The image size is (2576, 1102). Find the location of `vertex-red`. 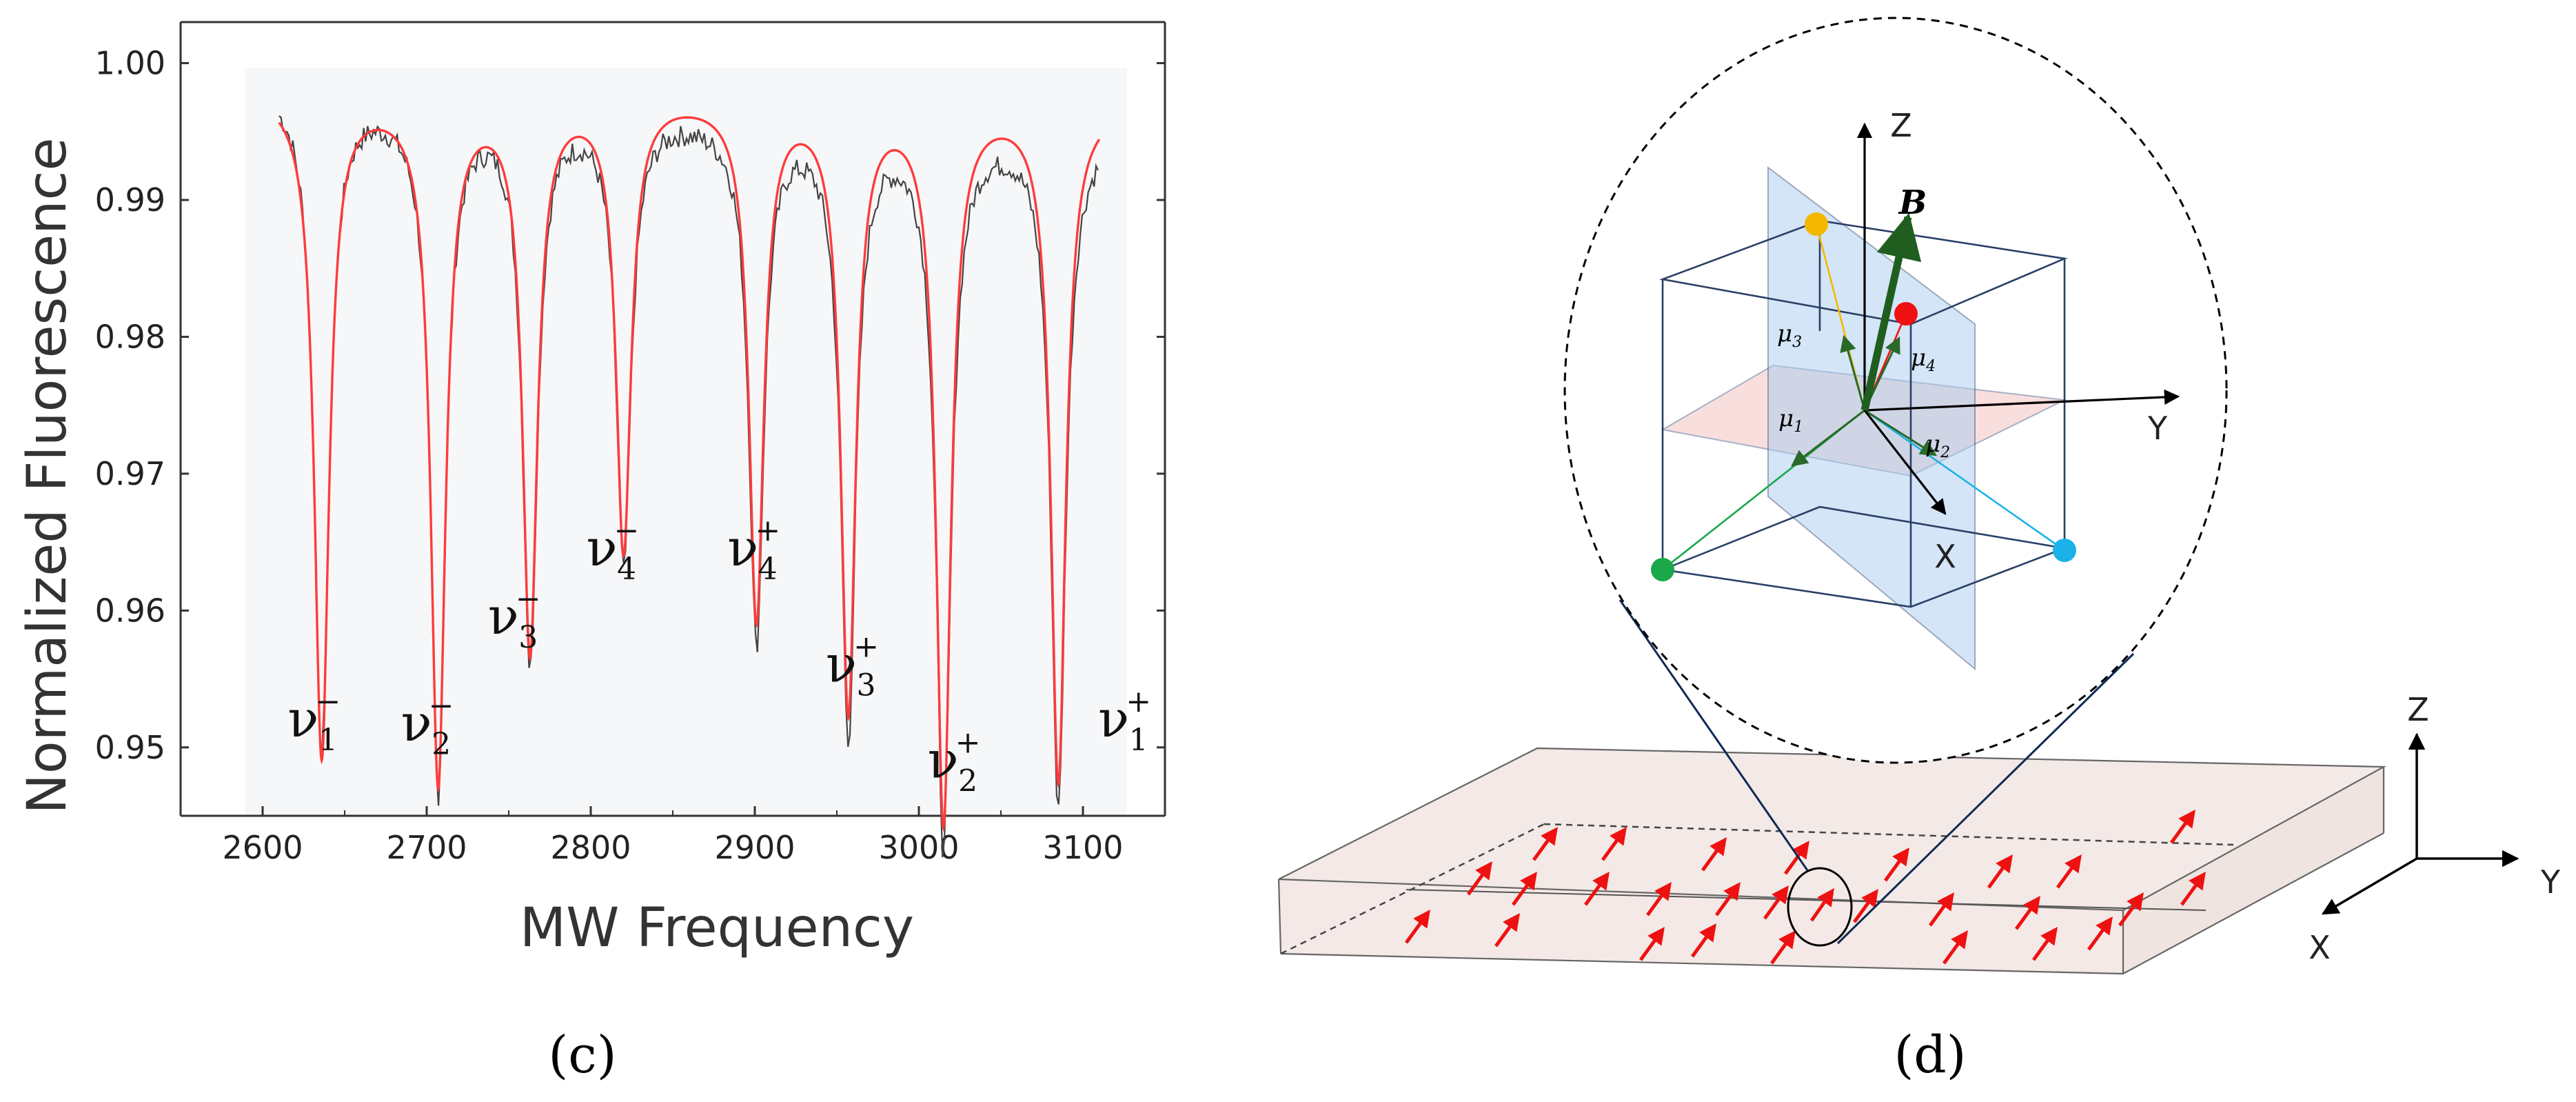

vertex-red is located at coordinates (1906, 313).